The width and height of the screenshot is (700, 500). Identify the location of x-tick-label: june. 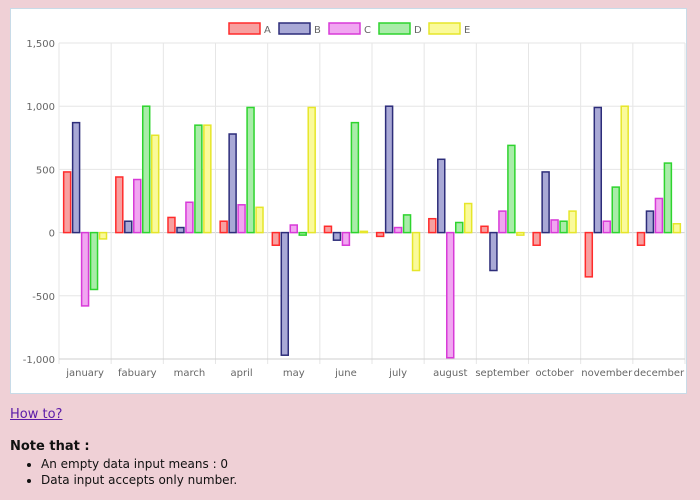
(345, 373).